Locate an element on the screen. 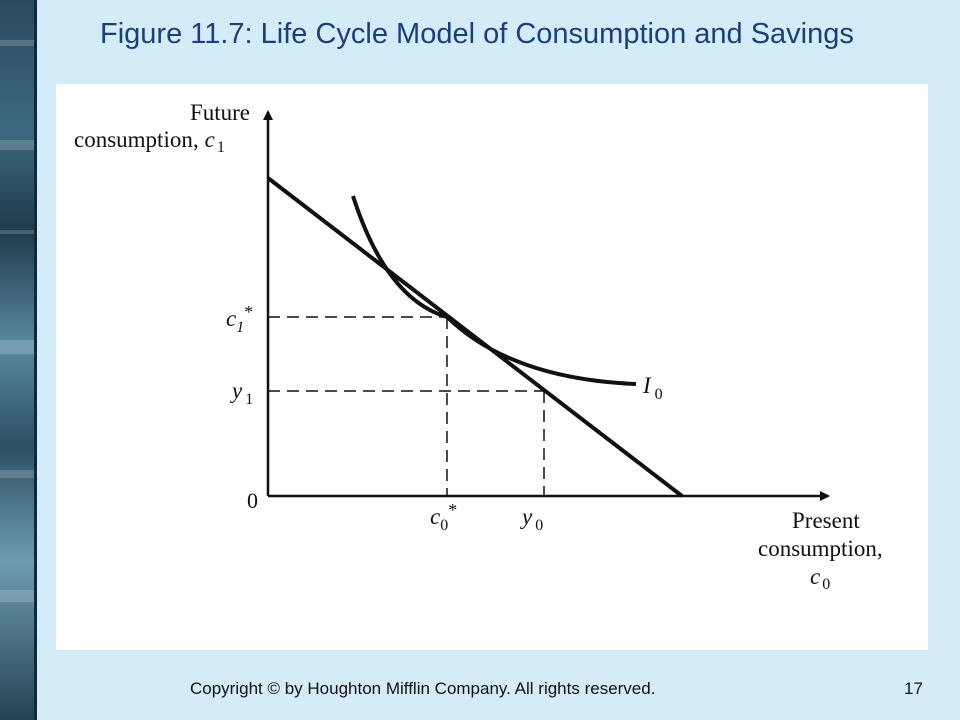  c0-star-label: c0* is located at coordinates (443, 517).